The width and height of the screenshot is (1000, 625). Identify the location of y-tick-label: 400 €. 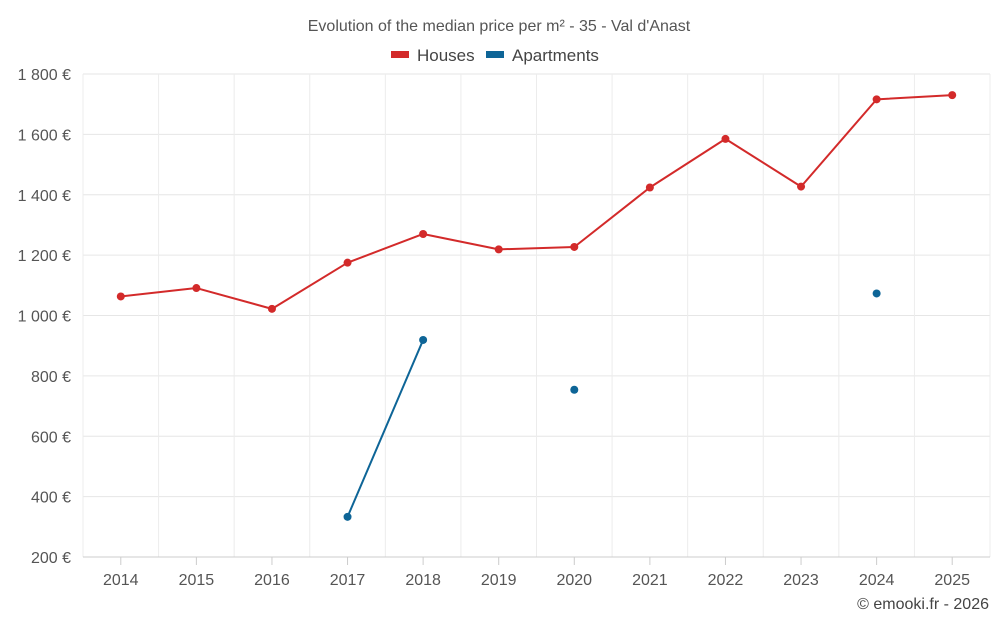
(51, 498).